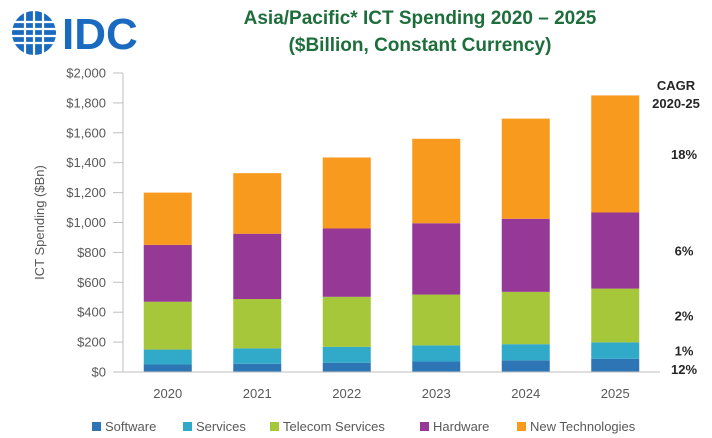 The width and height of the screenshot is (712, 438). What do you see at coordinates (436, 366) in the screenshot?
I see `bar-software-2023` at bounding box center [436, 366].